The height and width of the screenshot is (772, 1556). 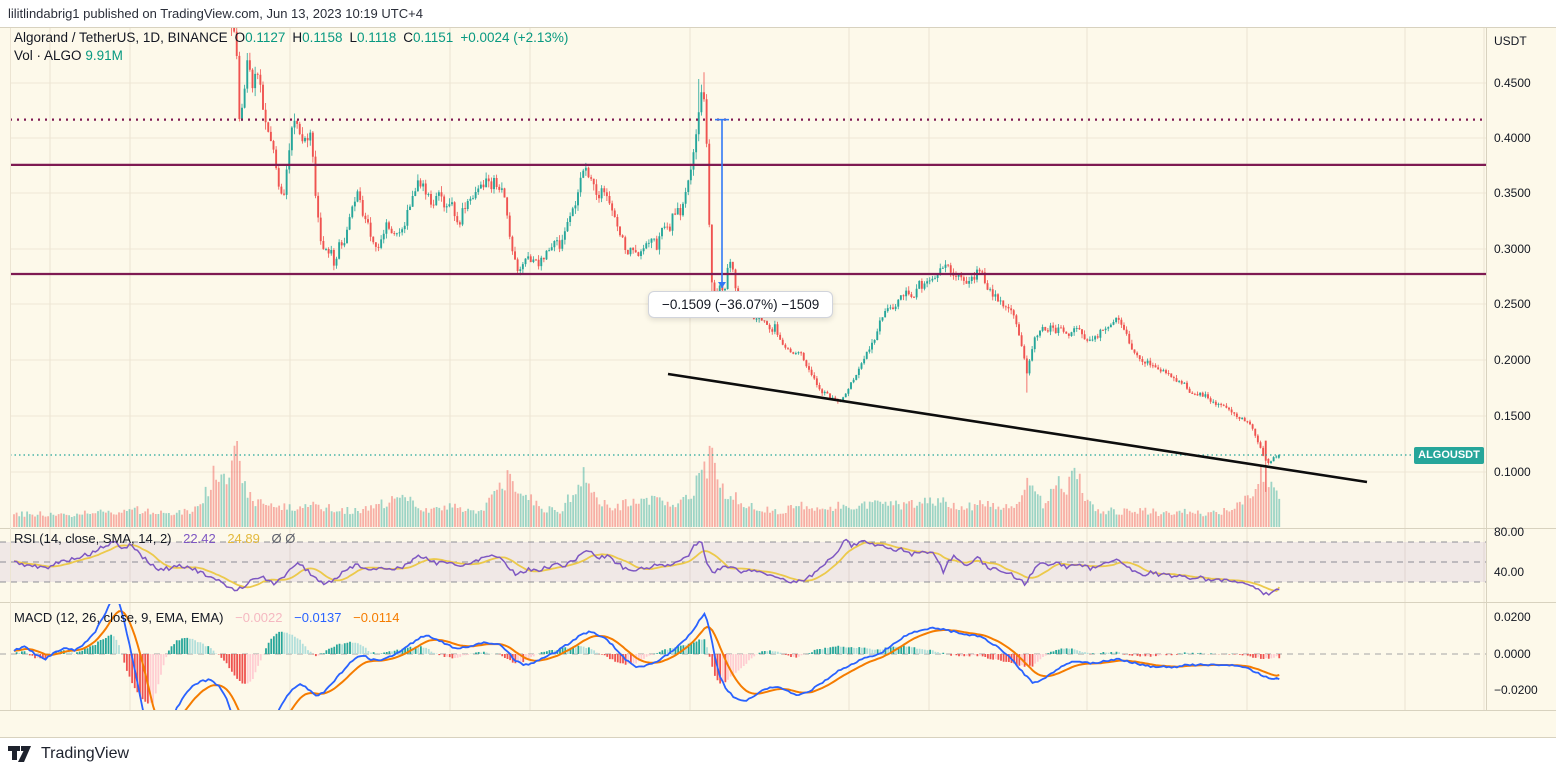 I want to click on ohlc-item: C0.1151, so click(x=428, y=37).